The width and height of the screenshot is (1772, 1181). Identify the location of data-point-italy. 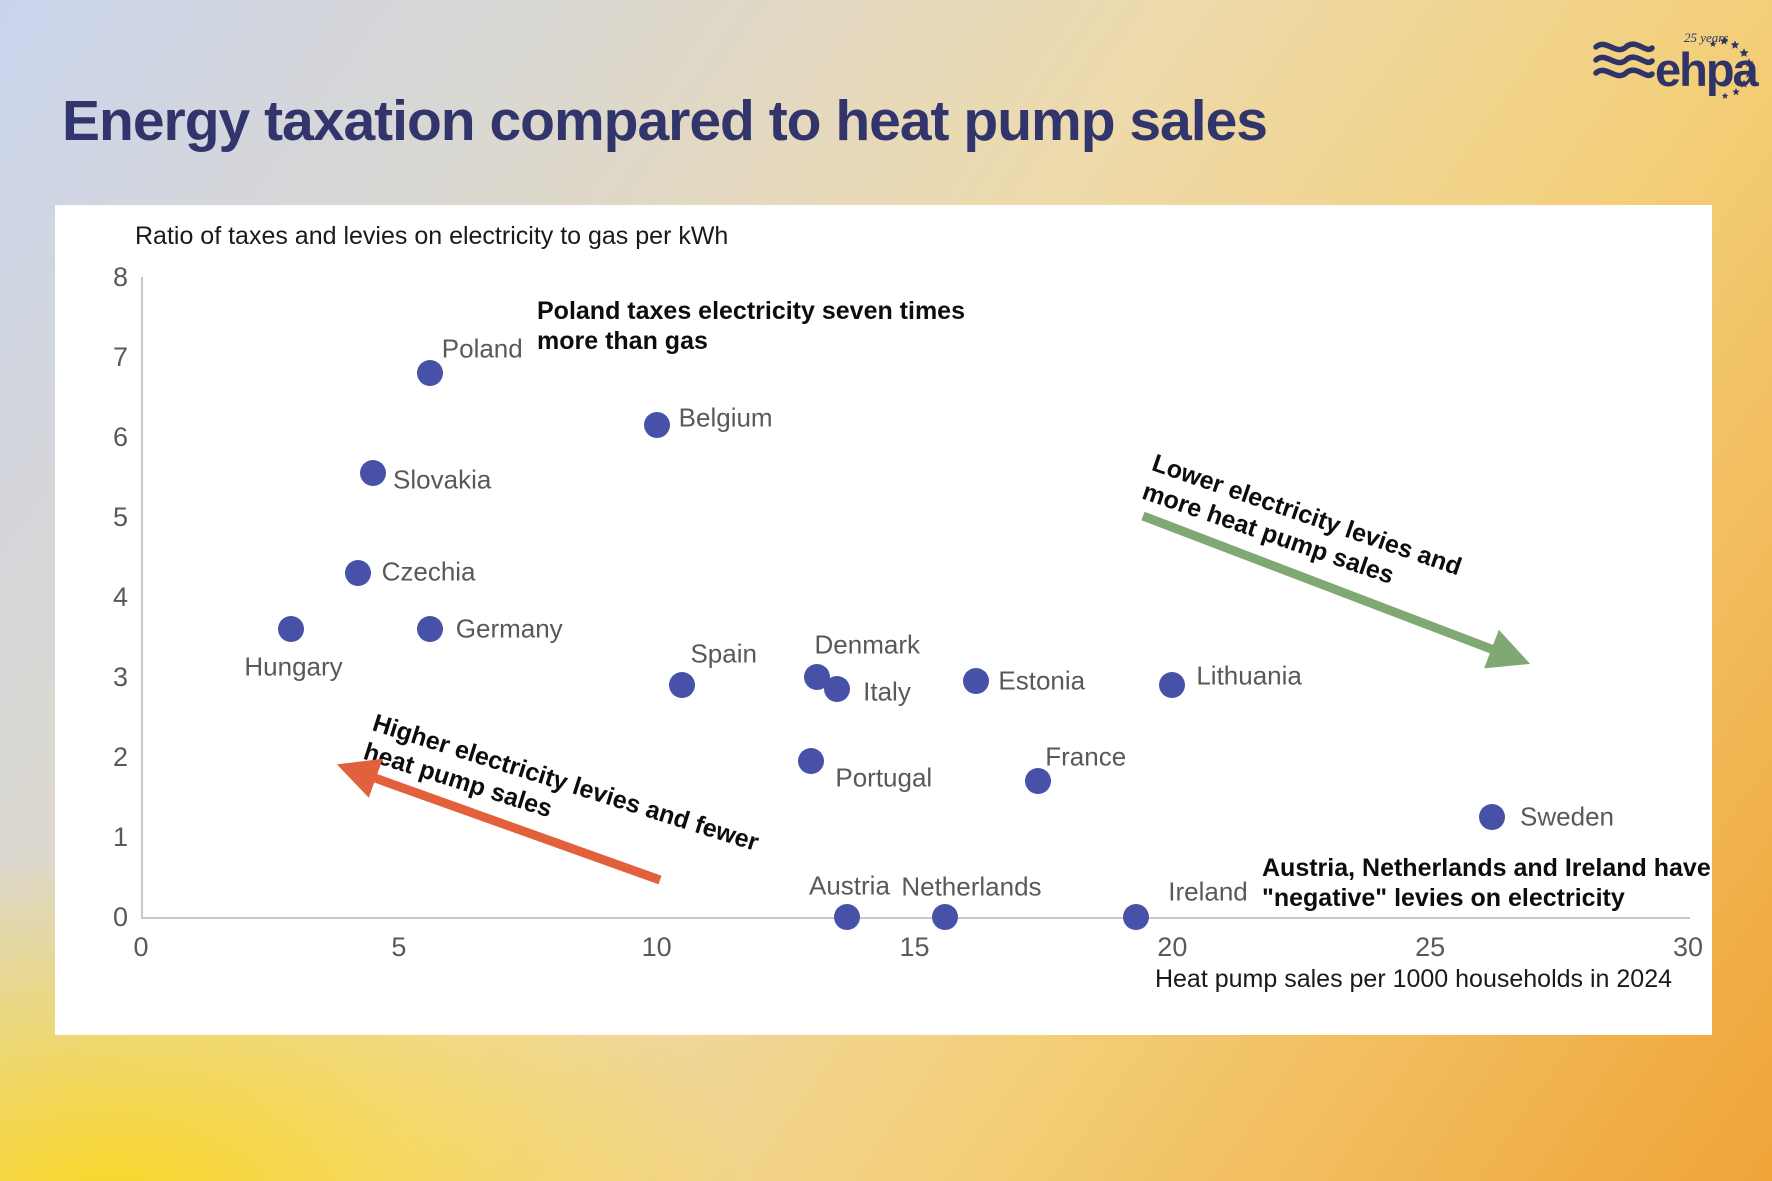
(837, 689).